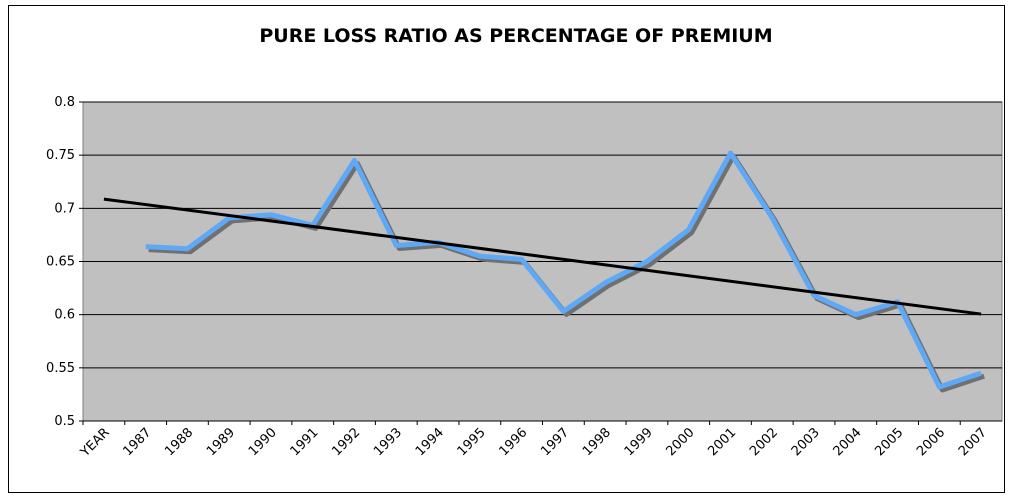  What do you see at coordinates (515, 36) in the screenshot?
I see `chart-title: PURE LOSS RATIO AS PERCENTAGE OF PREMIUM` at bounding box center [515, 36].